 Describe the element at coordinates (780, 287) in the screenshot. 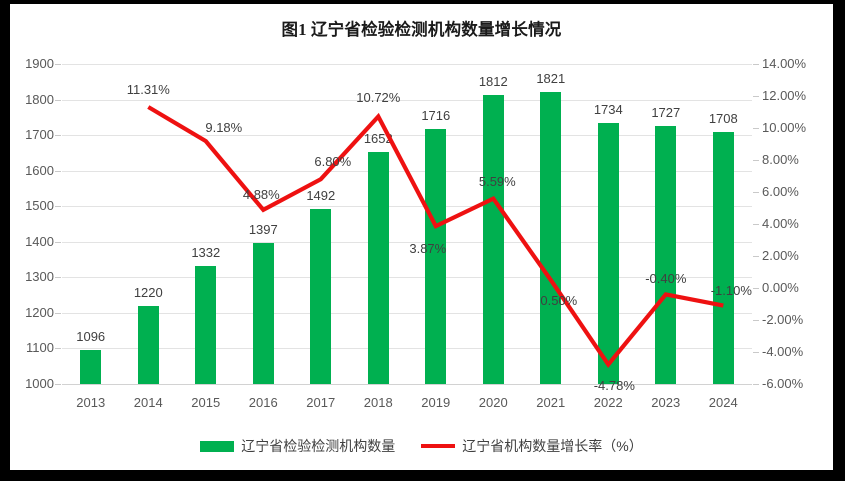

I see `right-axis-tick-label: 0.00%` at that location.